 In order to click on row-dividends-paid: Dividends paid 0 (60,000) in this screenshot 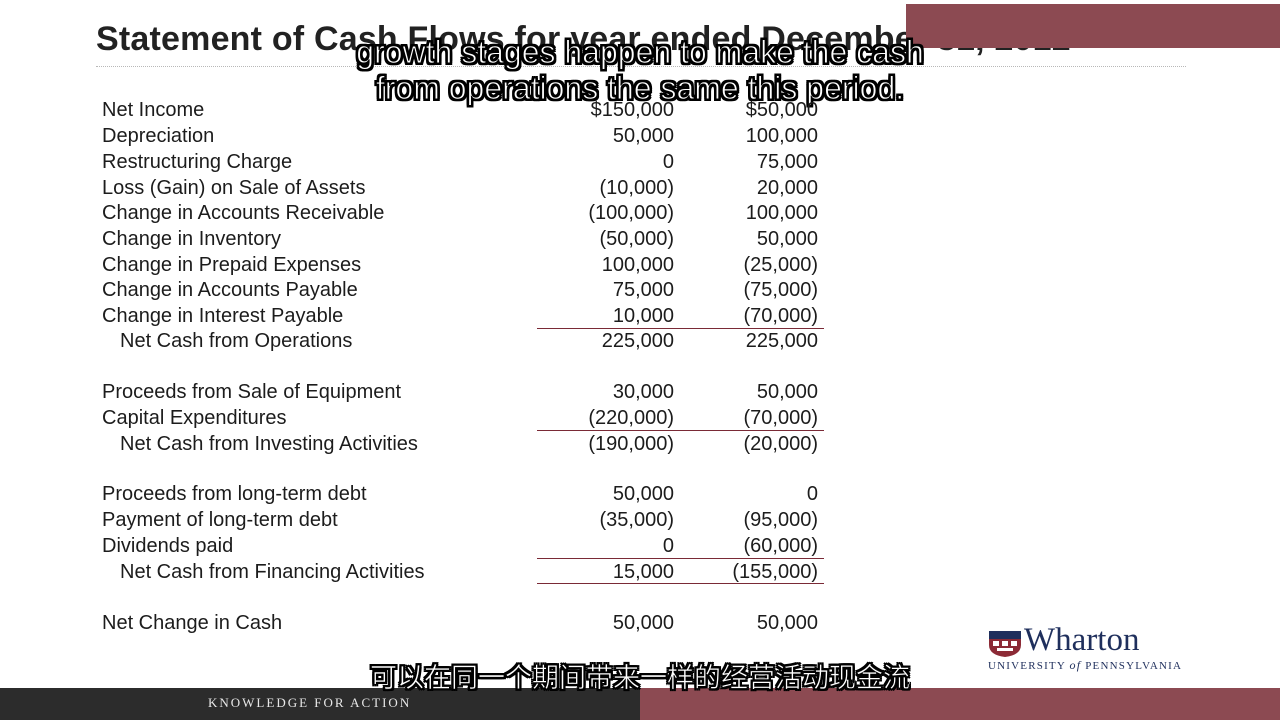, I will do `click(640, 546)`.